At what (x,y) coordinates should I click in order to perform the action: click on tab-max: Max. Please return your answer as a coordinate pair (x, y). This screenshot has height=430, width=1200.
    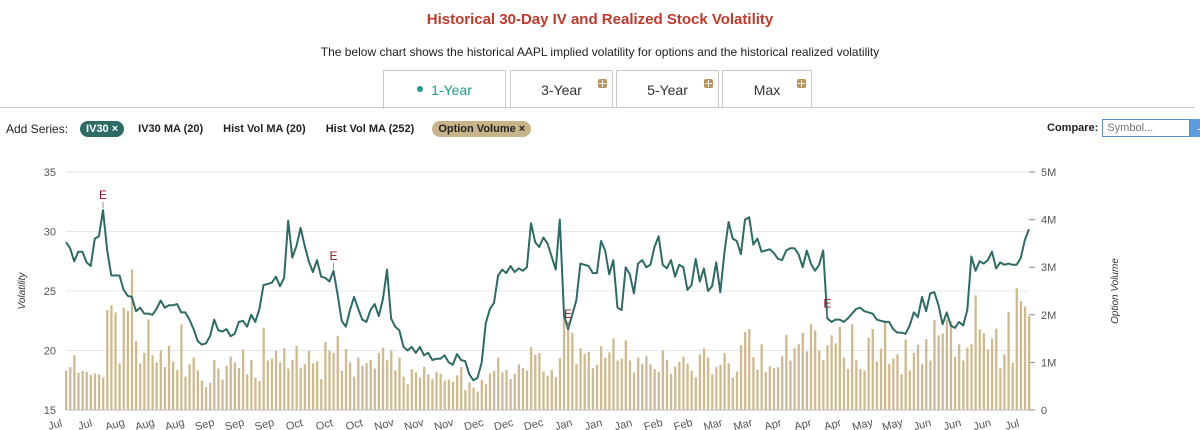
    Looking at the image, I should click on (767, 88).